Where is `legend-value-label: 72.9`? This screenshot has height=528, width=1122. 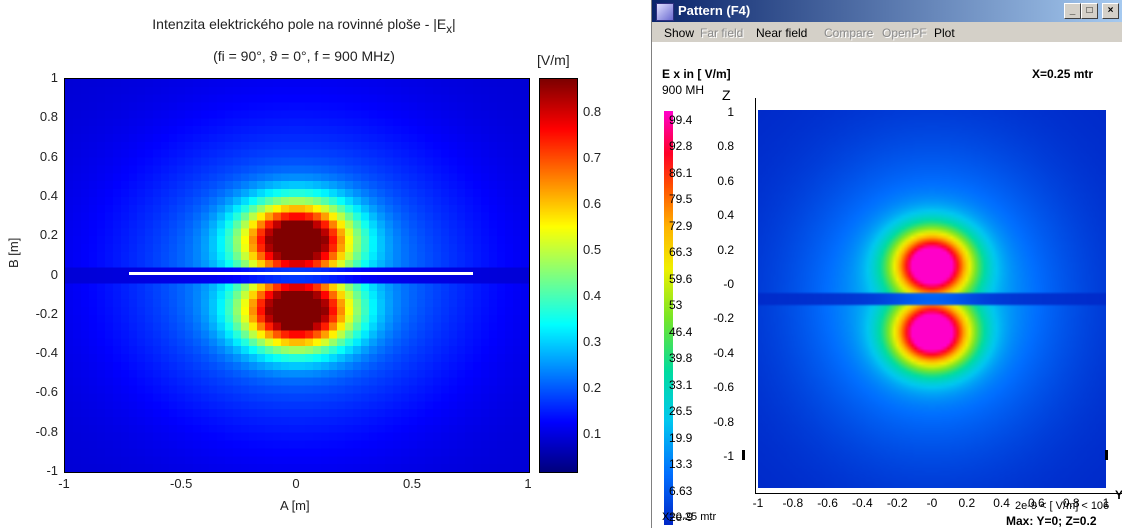
legend-value-label: 72.9 is located at coordinates (681, 225).